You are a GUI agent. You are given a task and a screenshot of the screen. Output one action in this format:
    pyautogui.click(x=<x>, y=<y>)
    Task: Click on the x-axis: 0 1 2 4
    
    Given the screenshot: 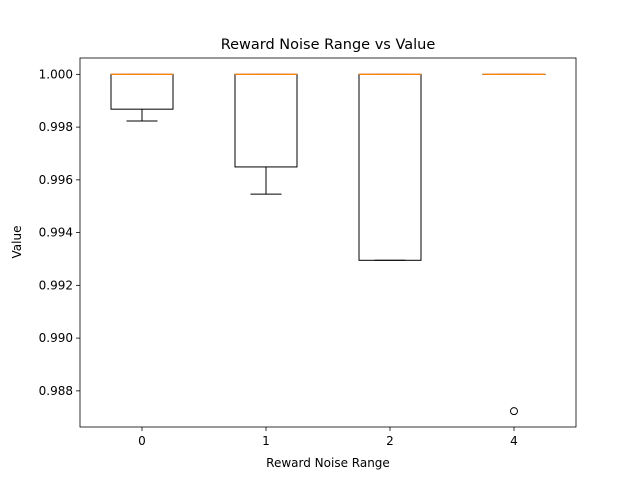 What is the action you would take?
    pyautogui.click(x=328, y=437)
    